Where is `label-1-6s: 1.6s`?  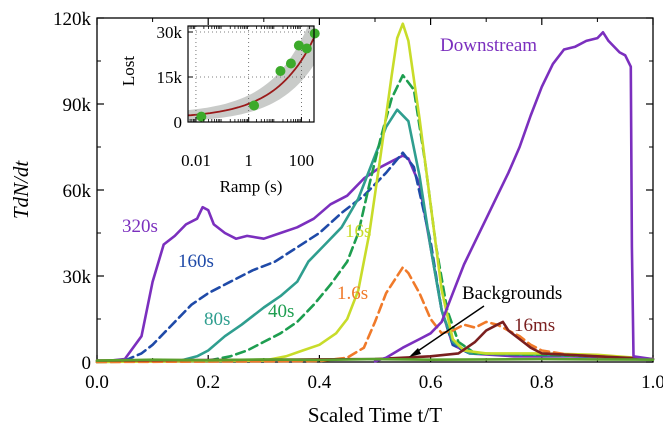
label-1-6s: 1.6s is located at coordinates (352, 293).